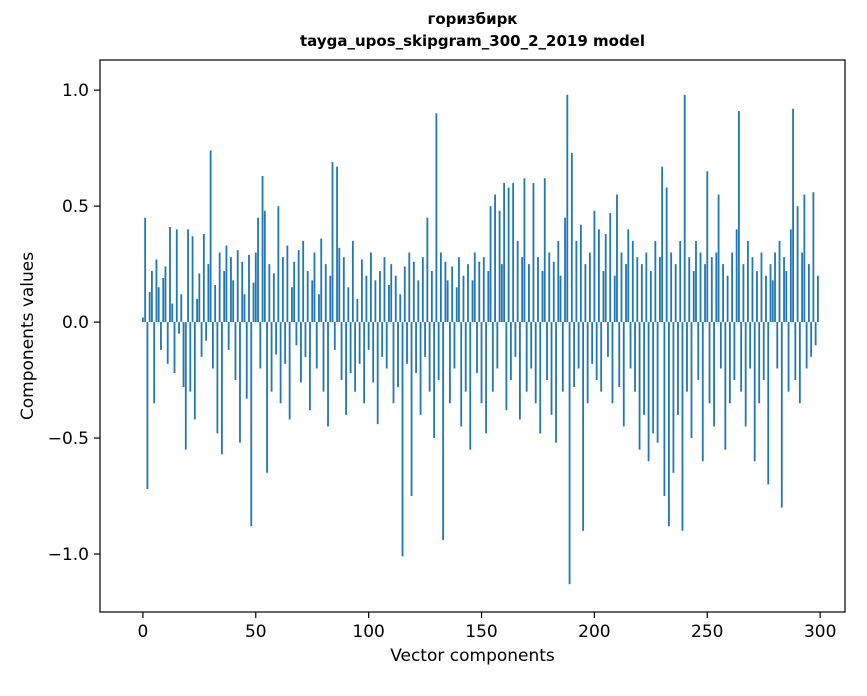  I want to click on x-tick-label: 100, so click(368, 632).